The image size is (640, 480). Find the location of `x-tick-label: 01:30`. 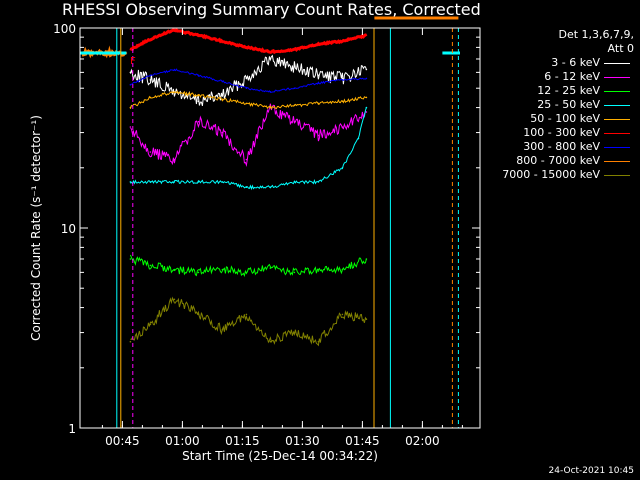

x-tick-label: 01:30 is located at coordinates (302, 441).